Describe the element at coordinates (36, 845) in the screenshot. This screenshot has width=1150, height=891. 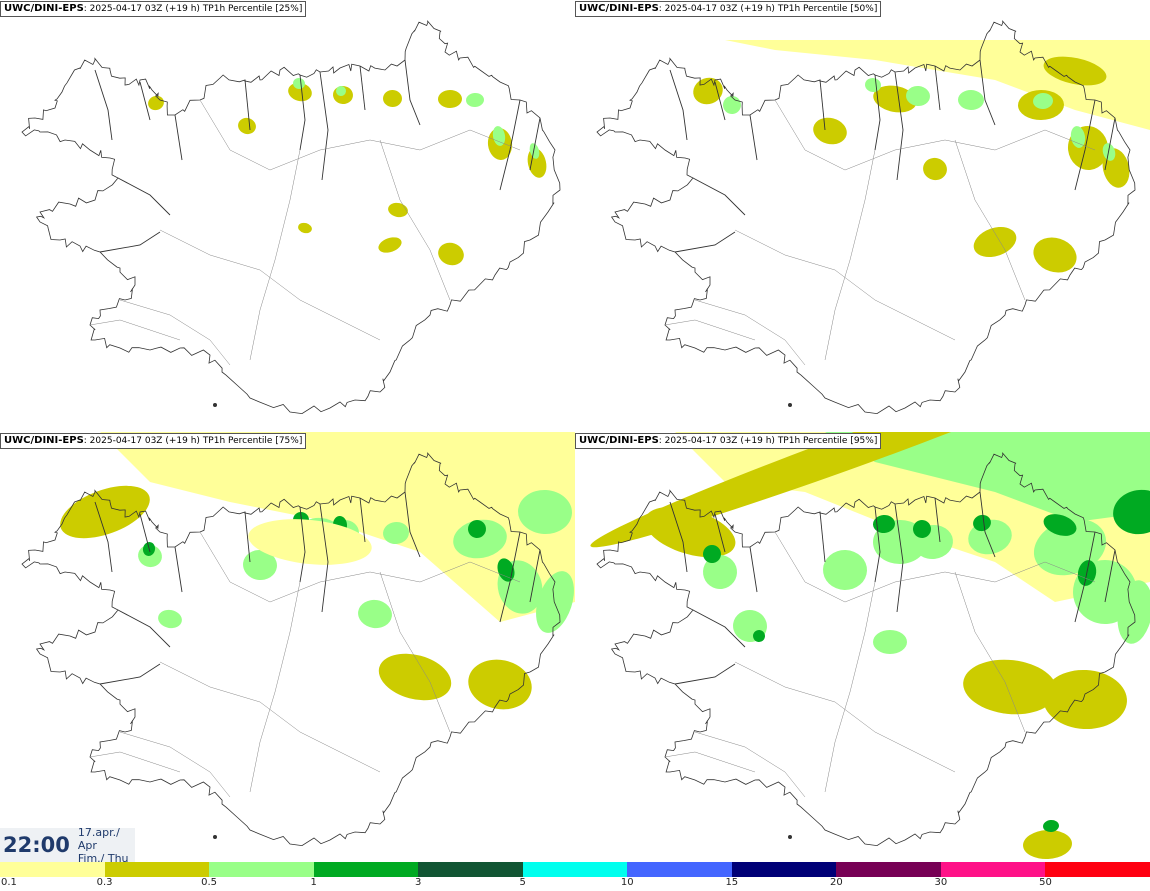
I see `valid-time: 22:00` at that location.